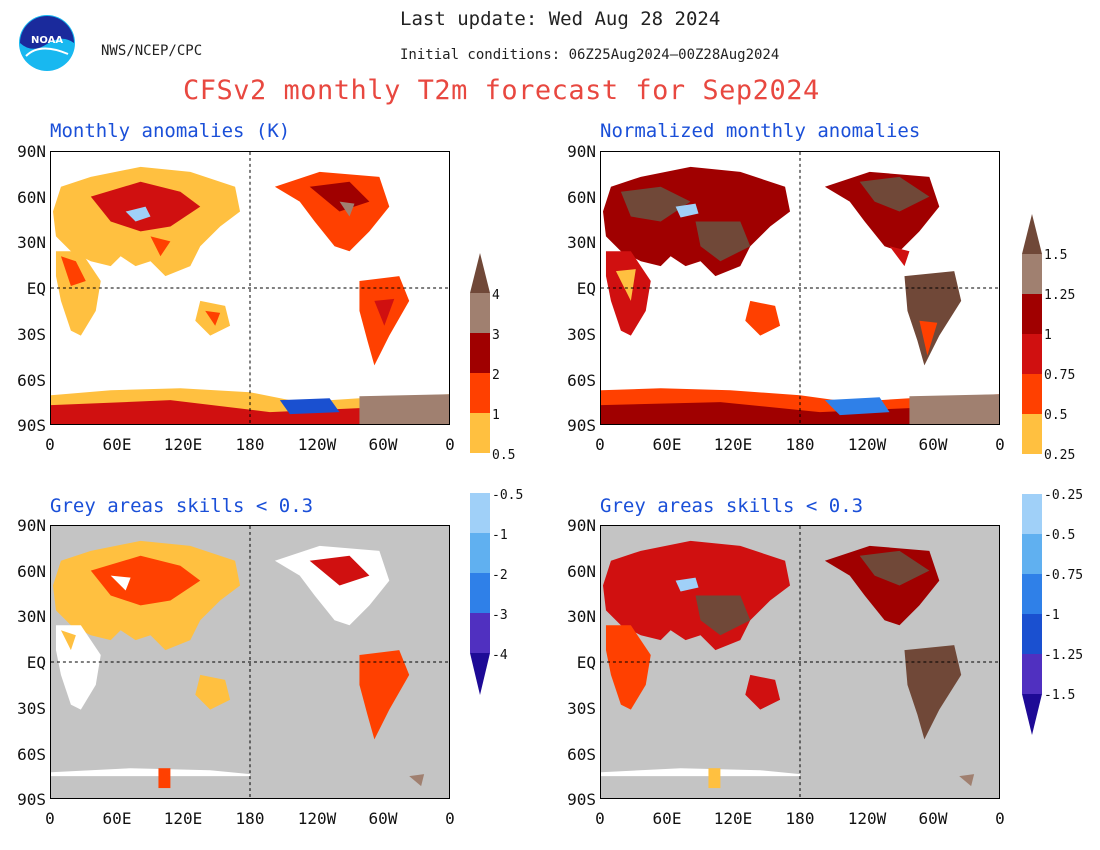 The image size is (1100, 850). I want to click on last-update: Last update: Wed Aug 28 2024, so click(560, 19).